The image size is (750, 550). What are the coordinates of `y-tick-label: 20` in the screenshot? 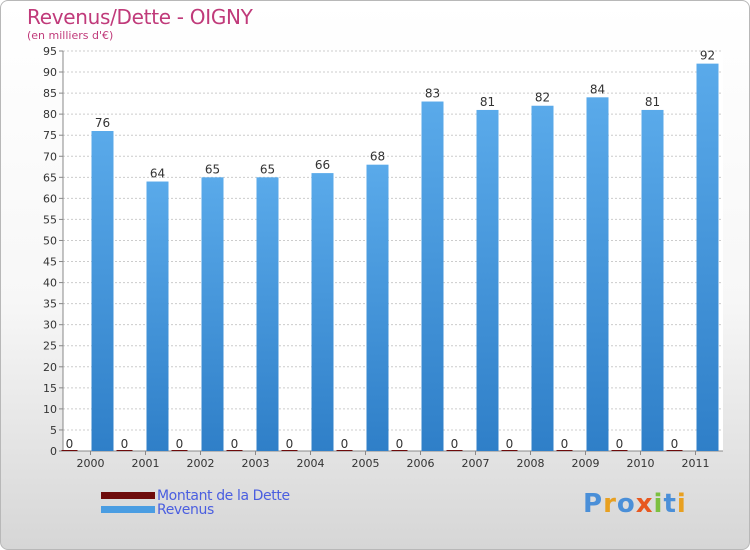 It's located at (50, 367).